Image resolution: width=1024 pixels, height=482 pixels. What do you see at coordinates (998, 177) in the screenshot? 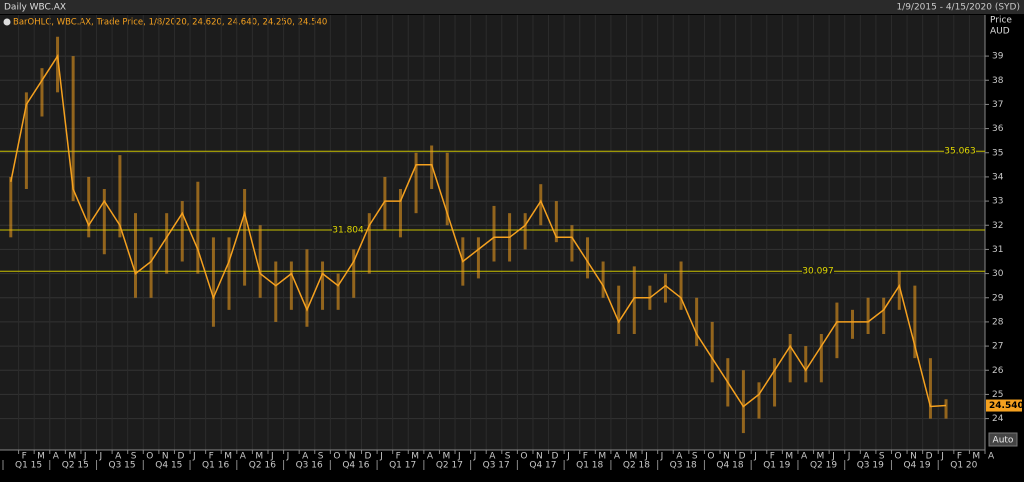
I see `y-tick-label: 34` at bounding box center [998, 177].